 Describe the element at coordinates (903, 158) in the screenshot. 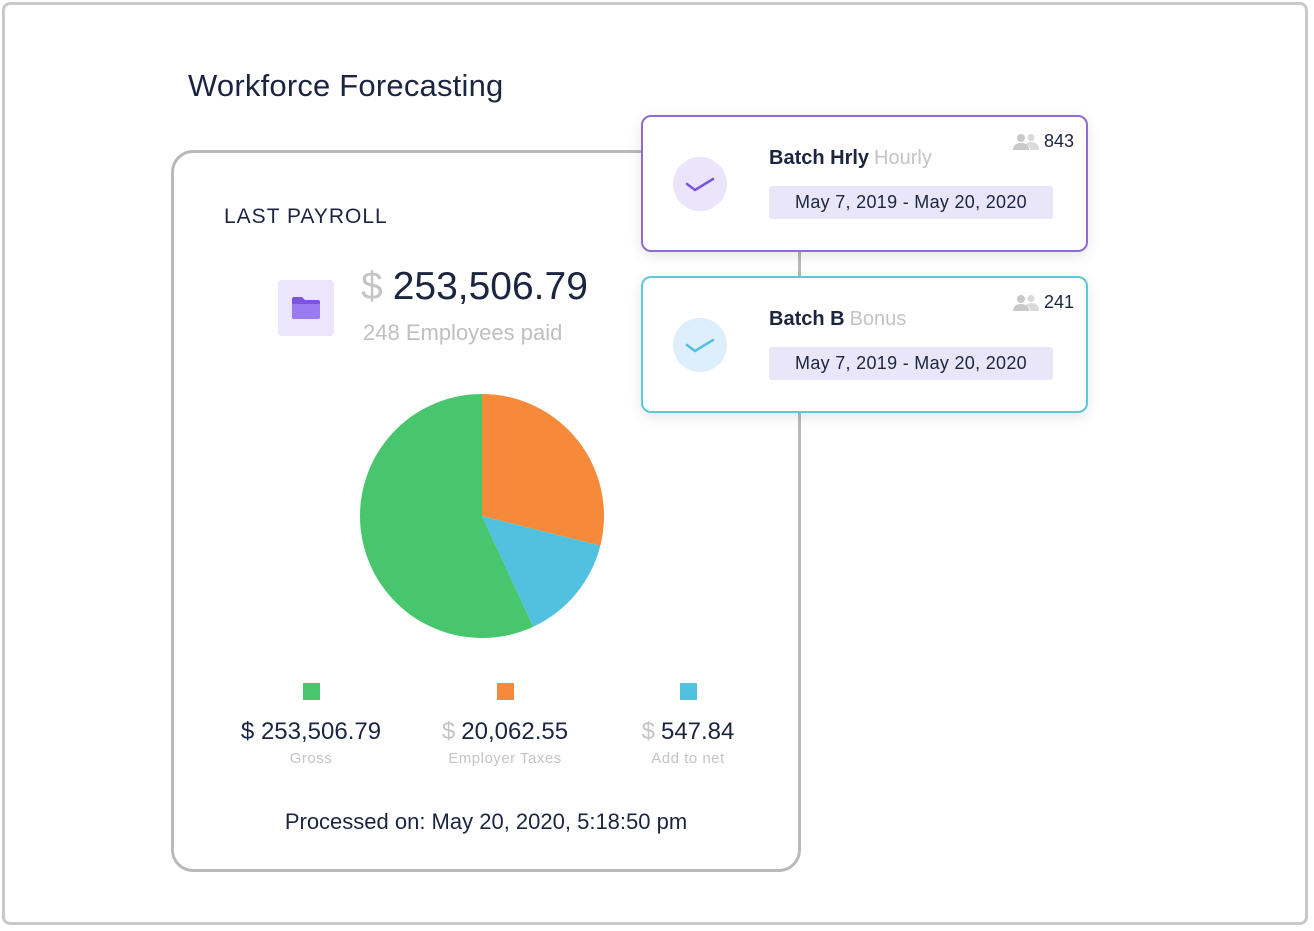

I see `batch-type: Hourly` at that location.